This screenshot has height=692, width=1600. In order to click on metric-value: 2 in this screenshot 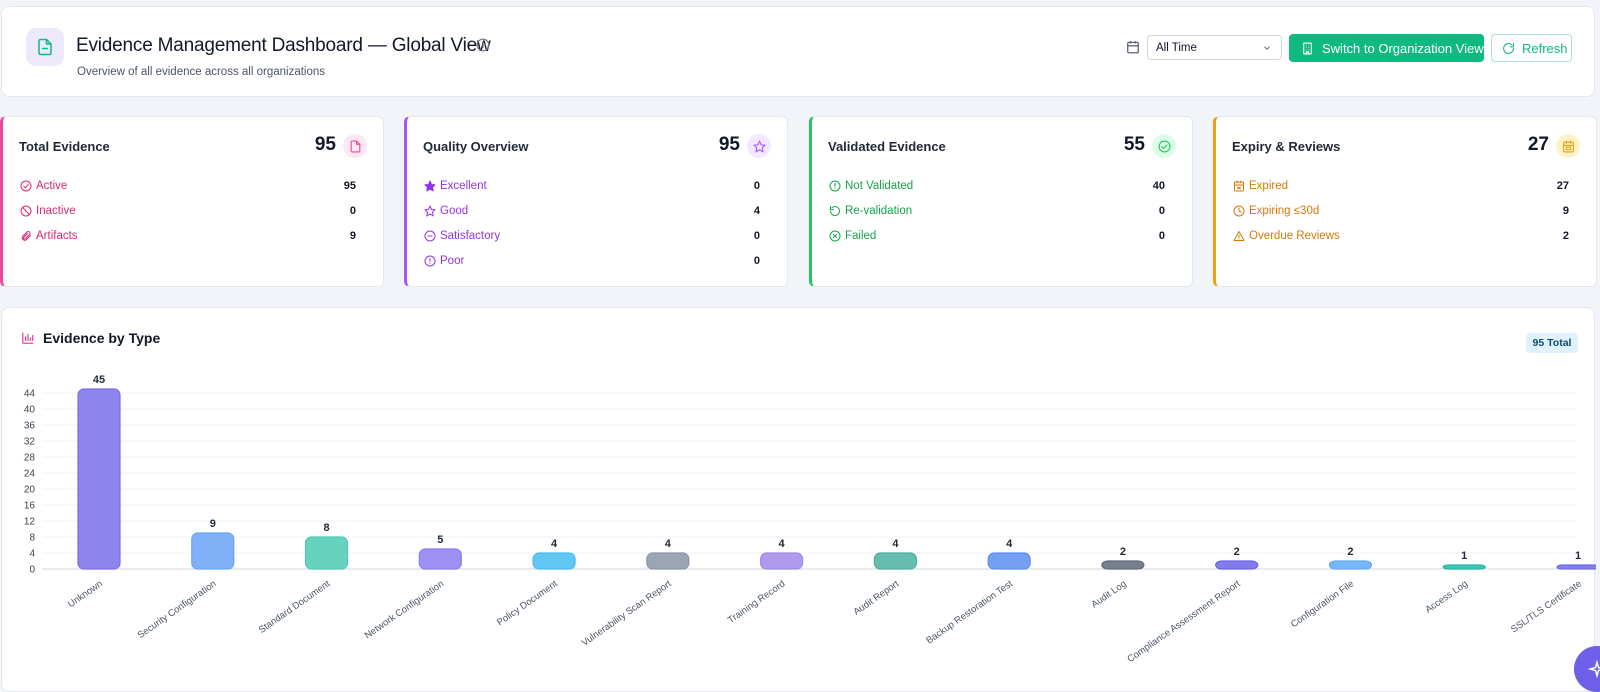, I will do `click(1565, 236)`.